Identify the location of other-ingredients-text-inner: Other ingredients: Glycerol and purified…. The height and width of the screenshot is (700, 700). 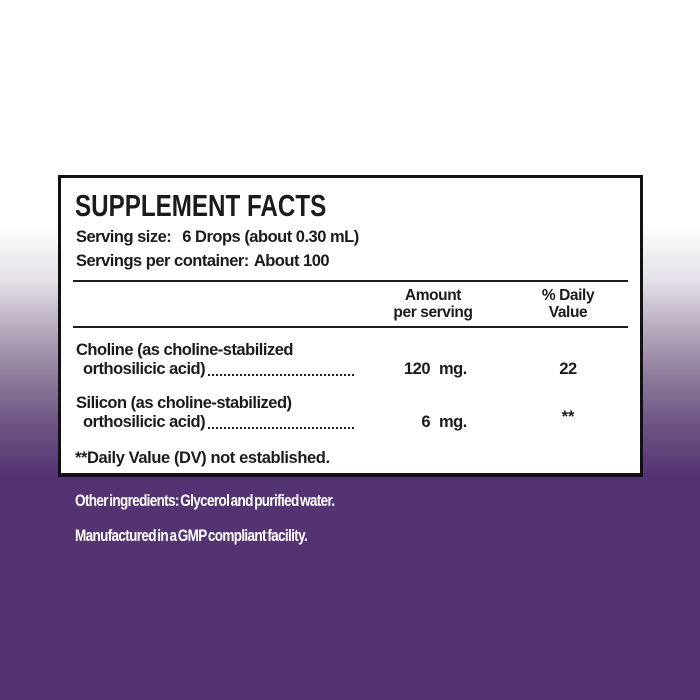
(205, 501).